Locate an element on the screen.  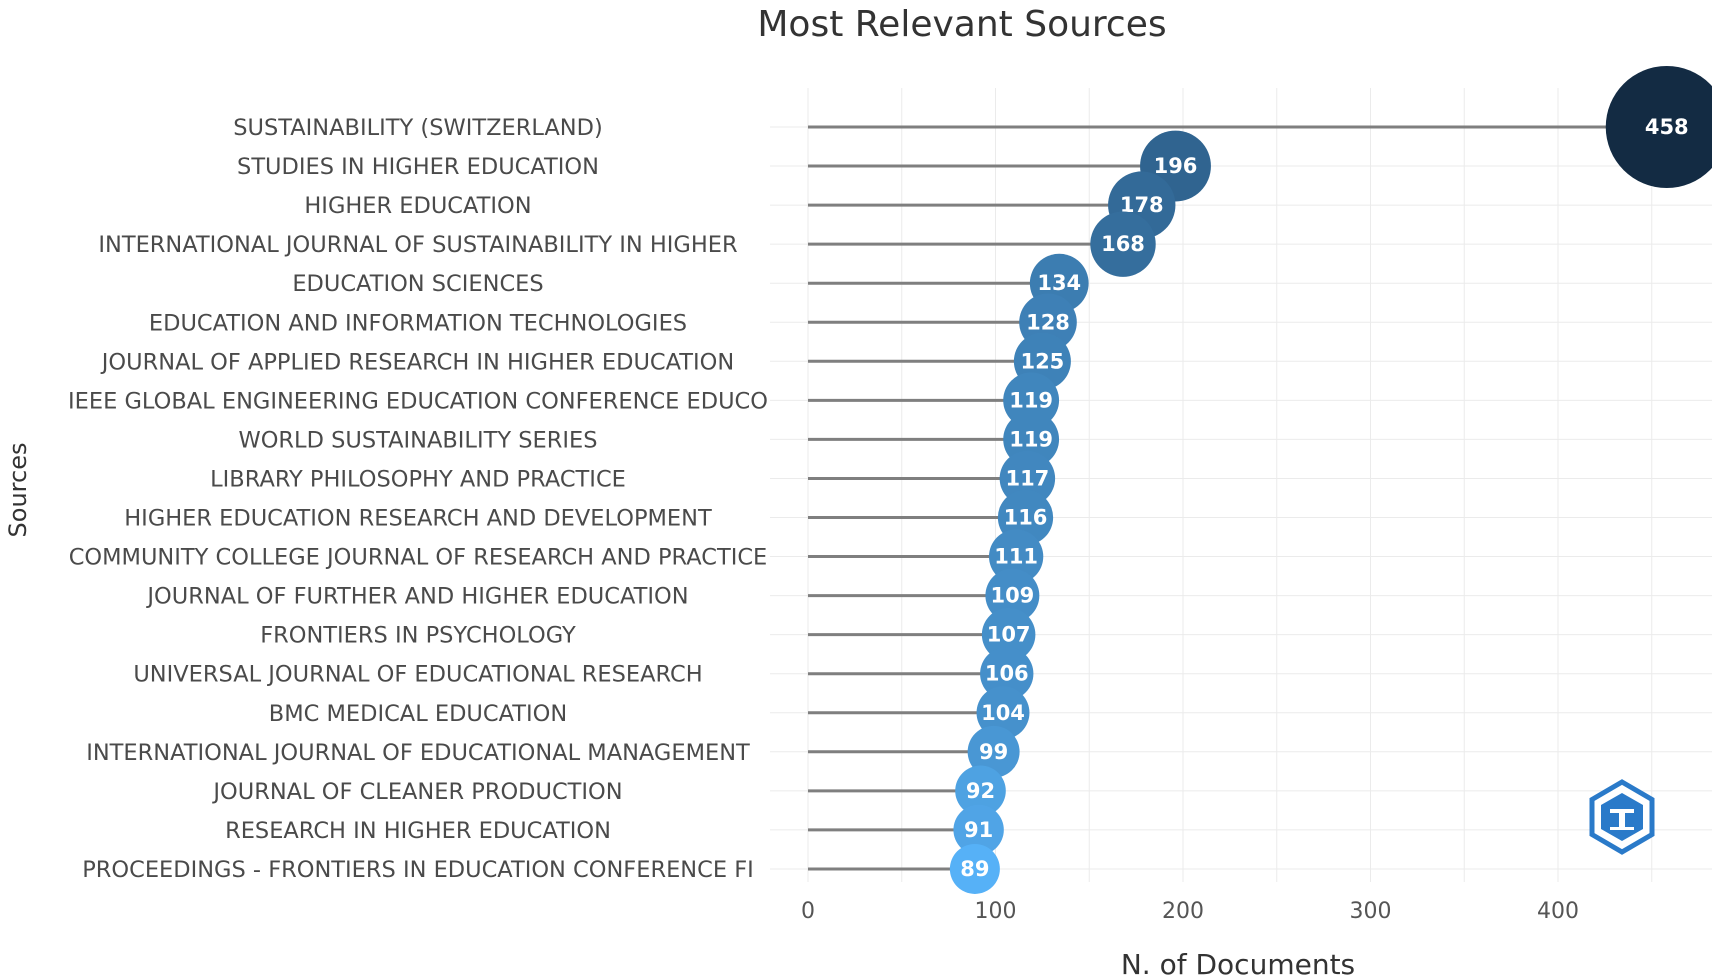
category-label: WORLD SUSTAINABILITY SERIES is located at coordinates (417, 440).